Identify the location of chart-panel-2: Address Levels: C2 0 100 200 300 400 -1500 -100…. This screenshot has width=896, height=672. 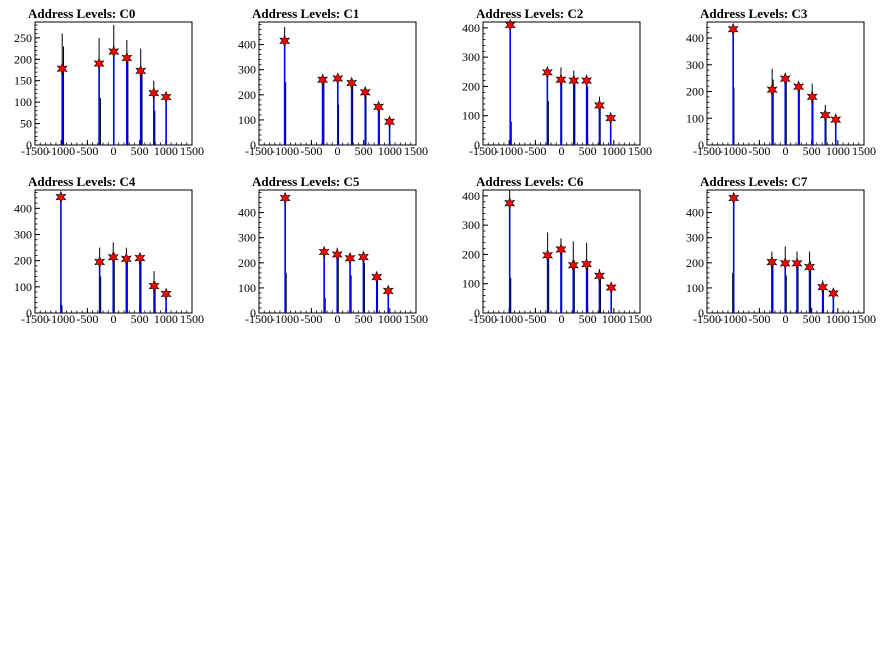
(560, 84).